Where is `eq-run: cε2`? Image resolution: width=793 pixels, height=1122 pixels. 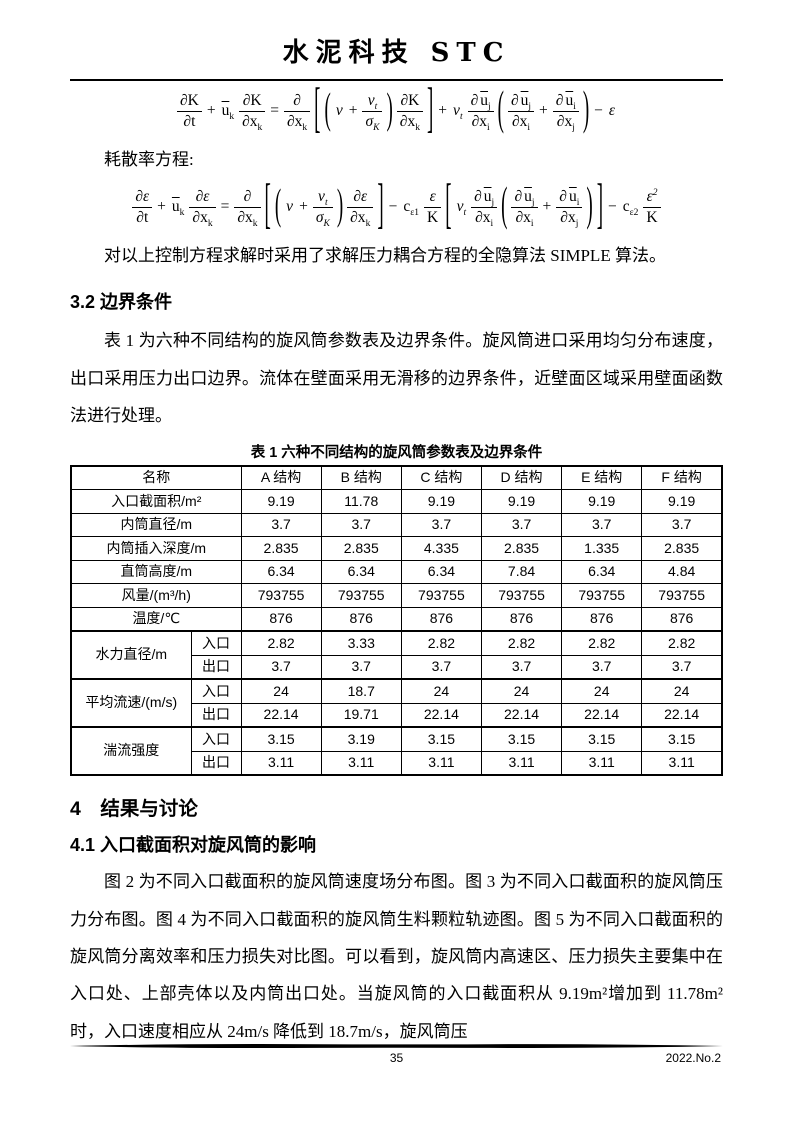 eq-run: cε2 is located at coordinates (631, 208).